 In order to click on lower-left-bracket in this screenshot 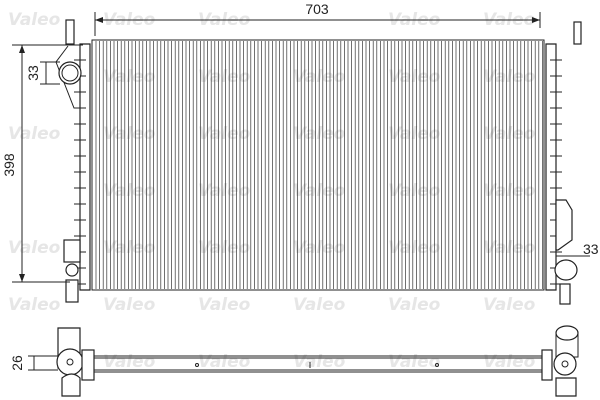, I will do `click(72, 251)`.